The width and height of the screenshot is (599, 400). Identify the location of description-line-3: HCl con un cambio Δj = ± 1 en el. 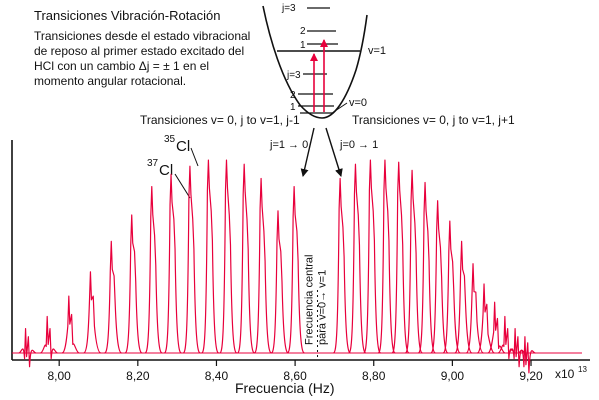
(121, 66).